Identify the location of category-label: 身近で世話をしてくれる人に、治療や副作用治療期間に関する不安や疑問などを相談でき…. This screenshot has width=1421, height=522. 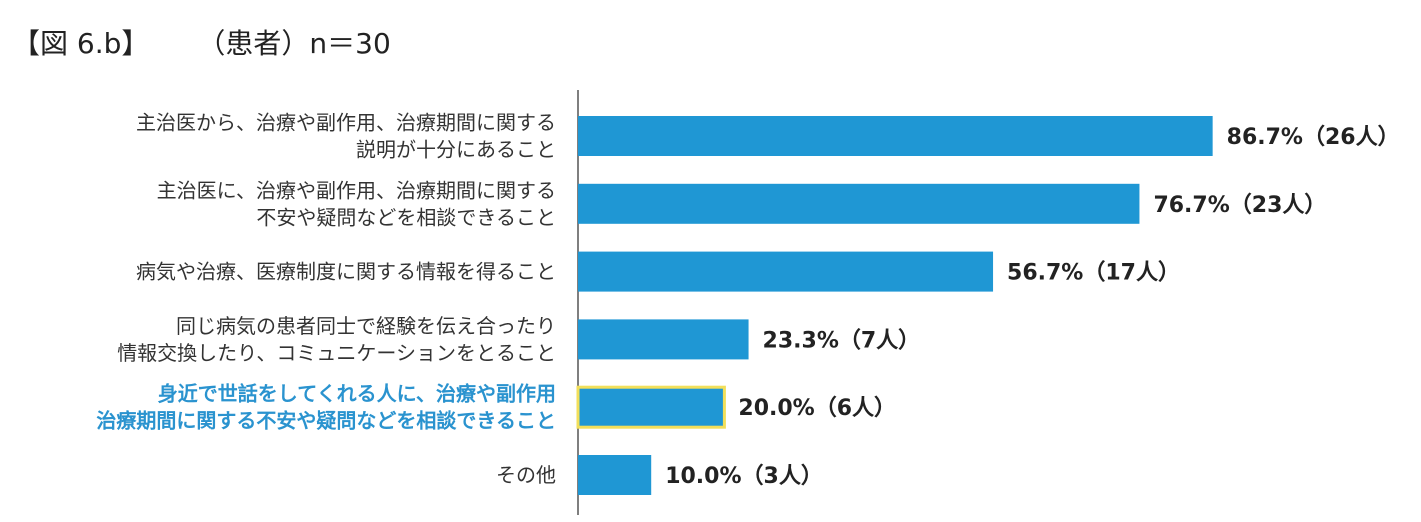
(326, 407).